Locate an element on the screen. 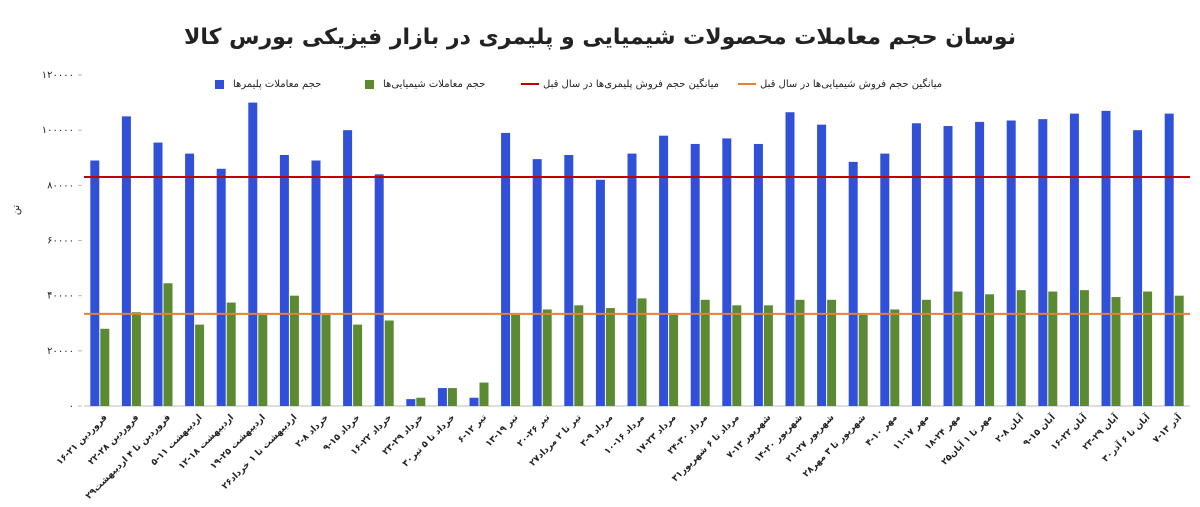  y-tick-label: ۲۰۰۰۰ is located at coordinates (60, 351).